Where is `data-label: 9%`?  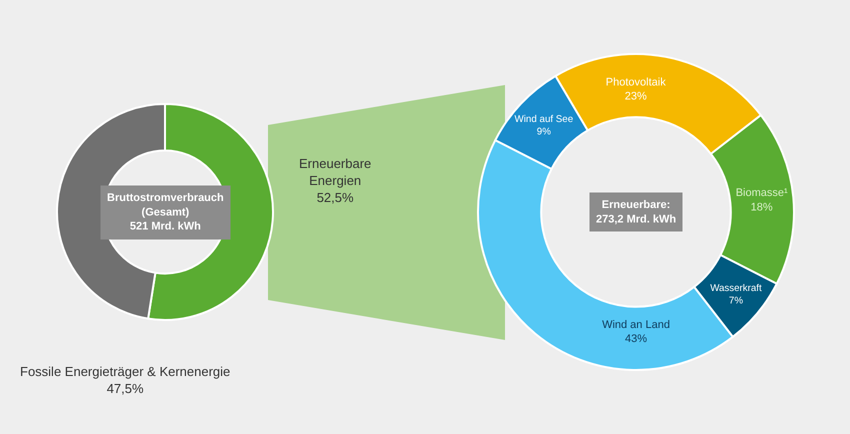 data-label: 9% is located at coordinates (544, 132).